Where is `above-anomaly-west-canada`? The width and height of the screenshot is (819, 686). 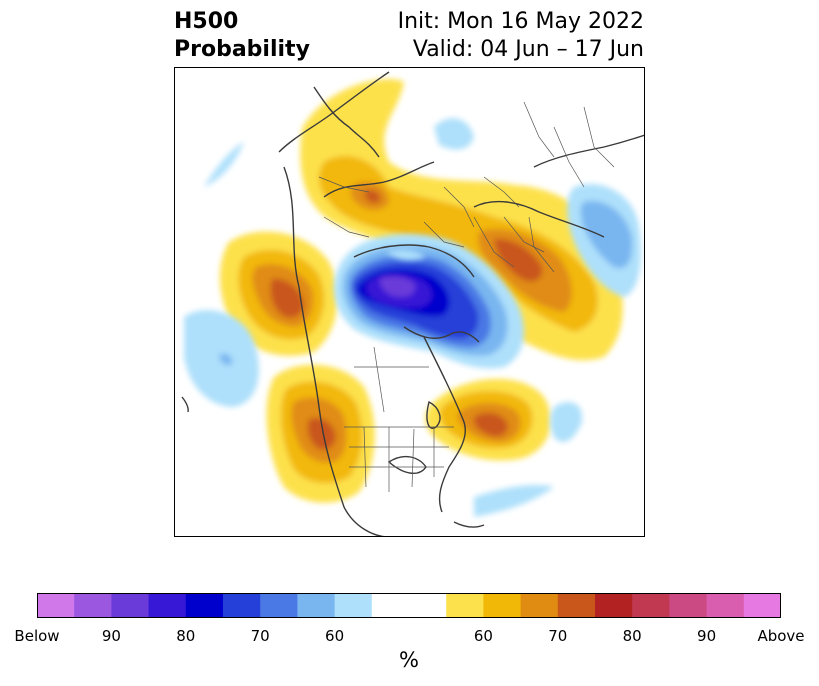
above-anomaly-west-canada is located at coordinates (278, 293).